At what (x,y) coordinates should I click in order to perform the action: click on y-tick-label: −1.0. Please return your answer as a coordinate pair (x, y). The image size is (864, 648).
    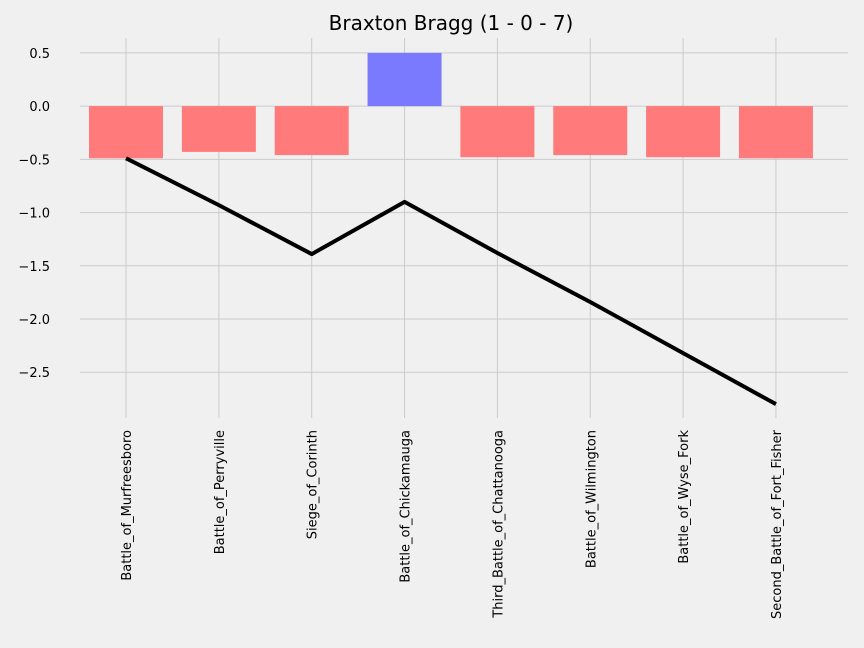
    Looking at the image, I should click on (34, 214).